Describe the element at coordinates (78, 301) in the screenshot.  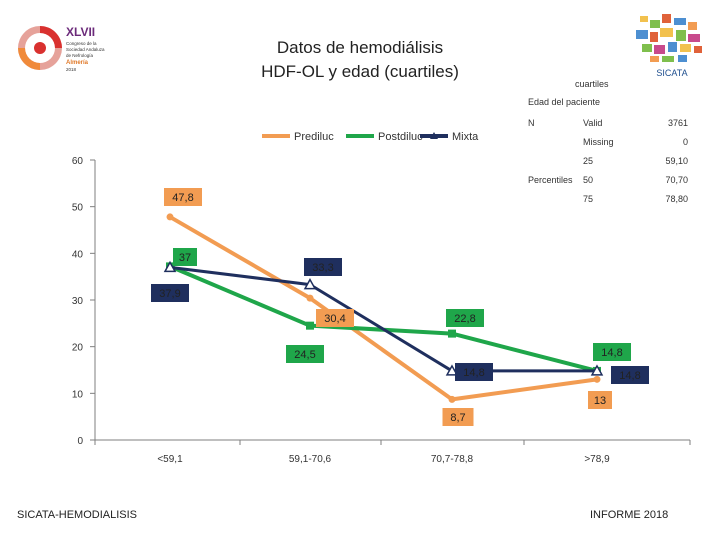
I see `y-tick-label: 30` at that location.